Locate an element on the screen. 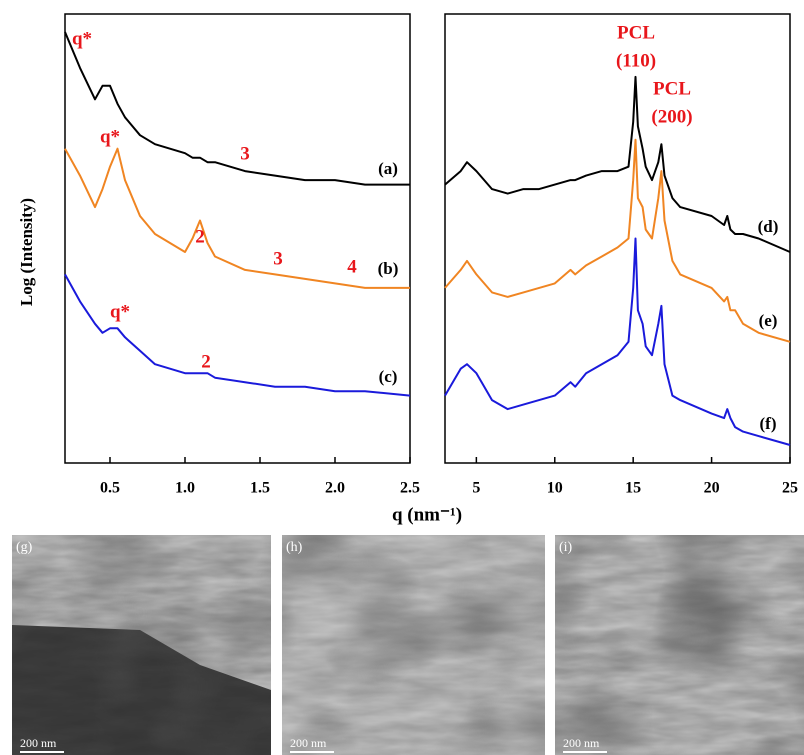  series-label: (e) is located at coordinates (768, 320).